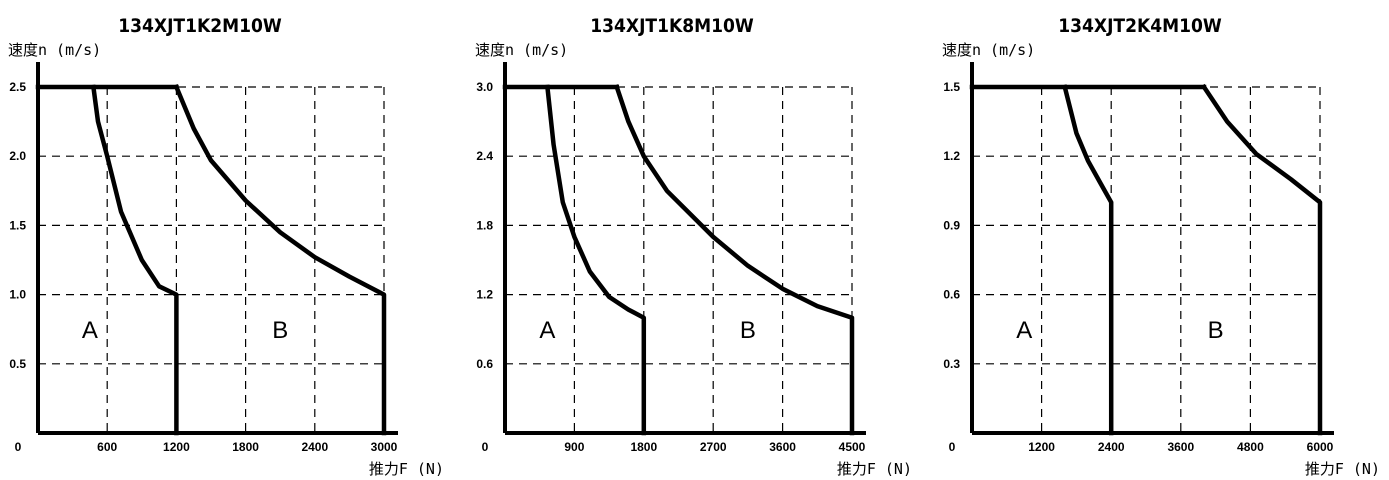  Describe the element at coordinates (17, 87) in the screenshot. I see `y-tick-label: 2.5` at that location.